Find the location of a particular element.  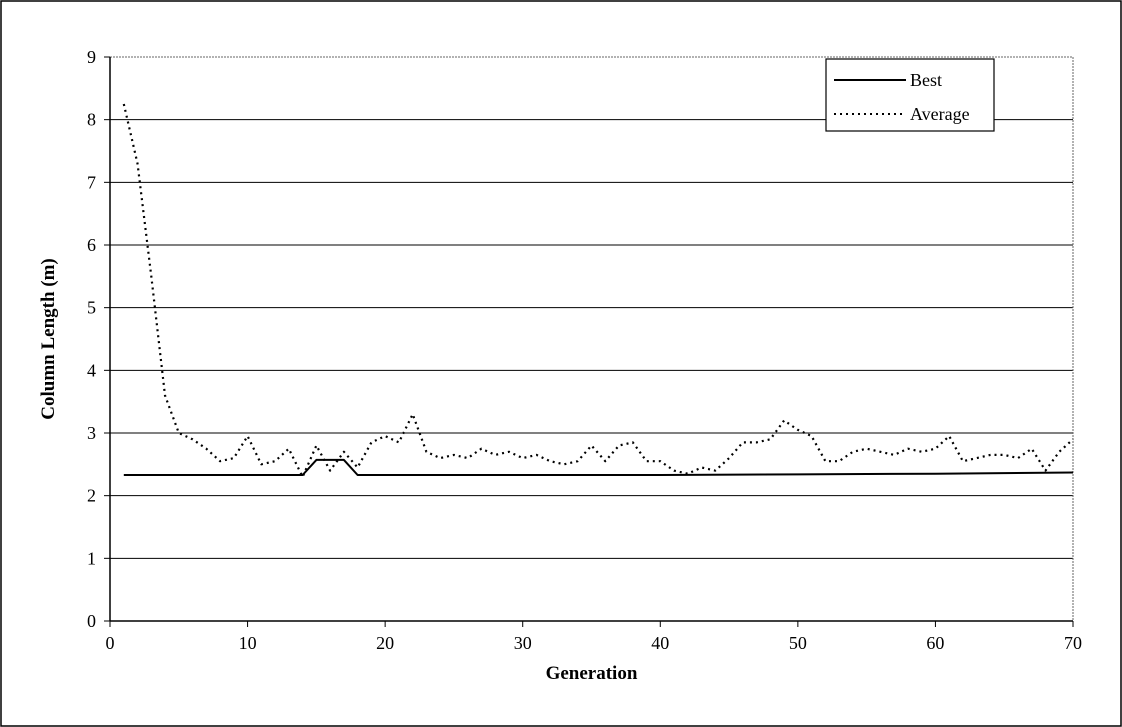

y-tick-label: 1 is located at coordinates (91, 558).